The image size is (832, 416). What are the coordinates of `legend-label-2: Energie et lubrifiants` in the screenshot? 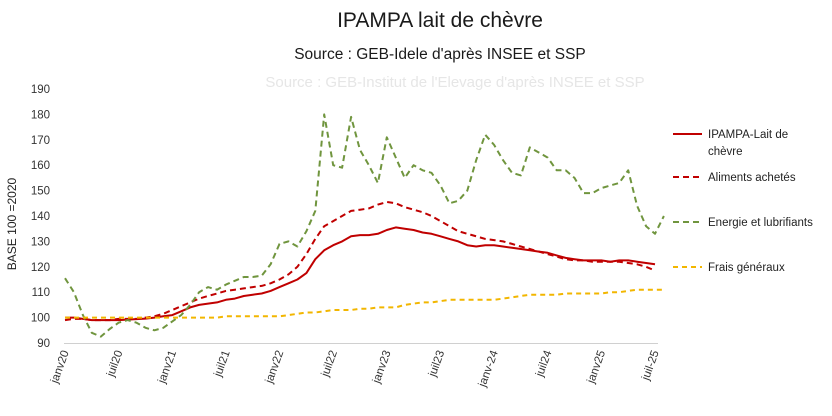 It's located at (760, 223).